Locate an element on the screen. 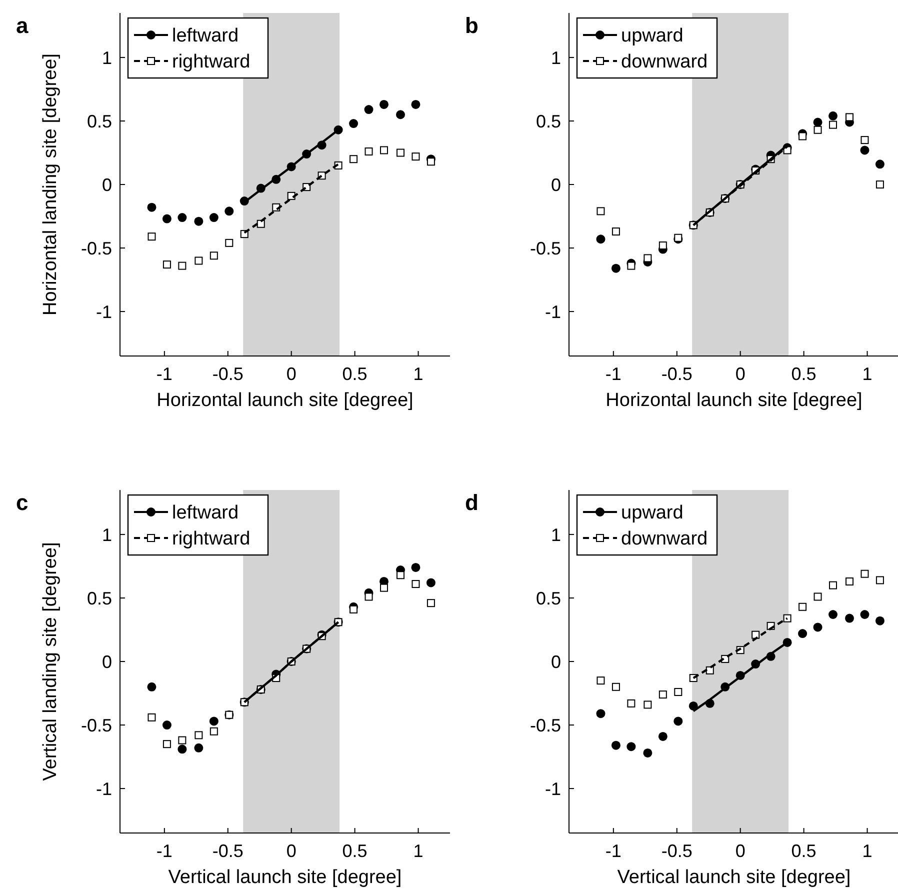  chart-title: a is located at coordinates (22, 25).